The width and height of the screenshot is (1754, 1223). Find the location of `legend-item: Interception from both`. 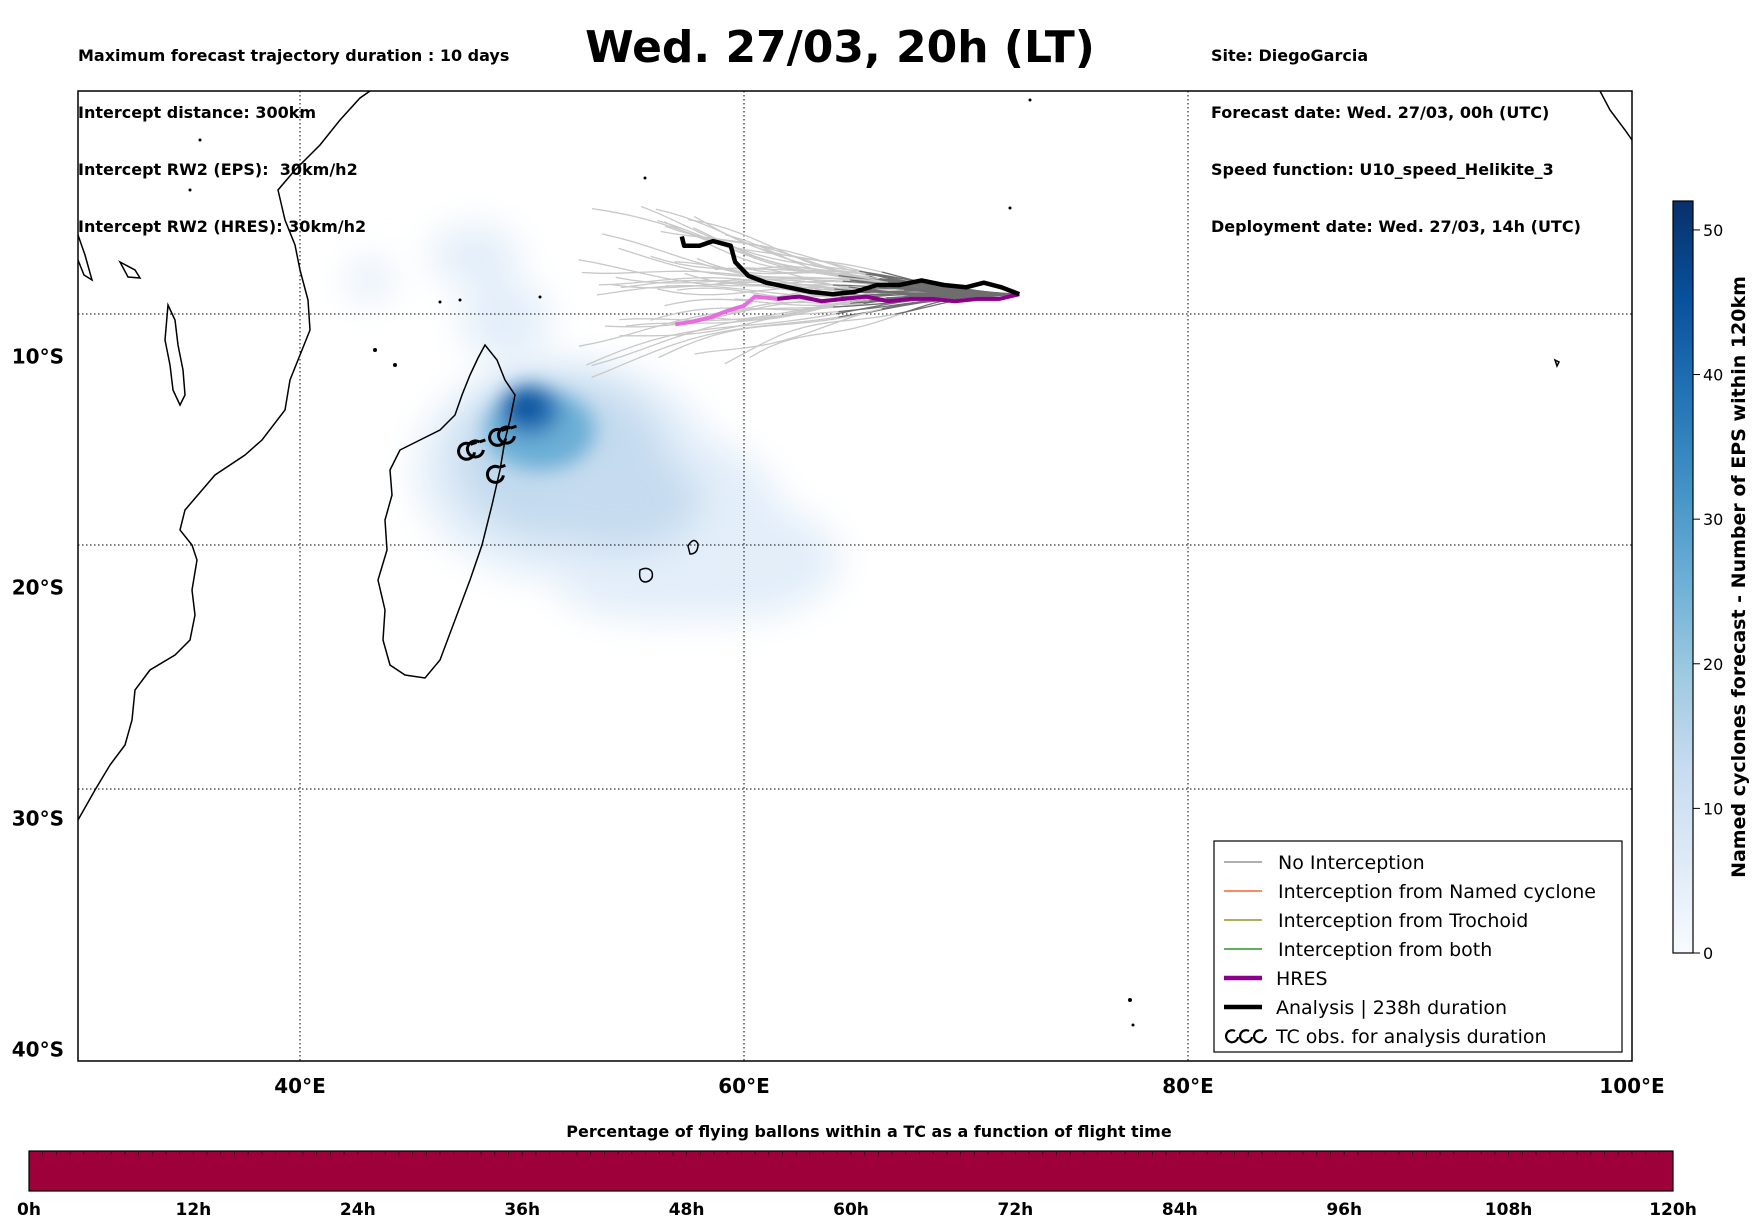

legend-item: Interception from both is located at coordinates (1358, 950).